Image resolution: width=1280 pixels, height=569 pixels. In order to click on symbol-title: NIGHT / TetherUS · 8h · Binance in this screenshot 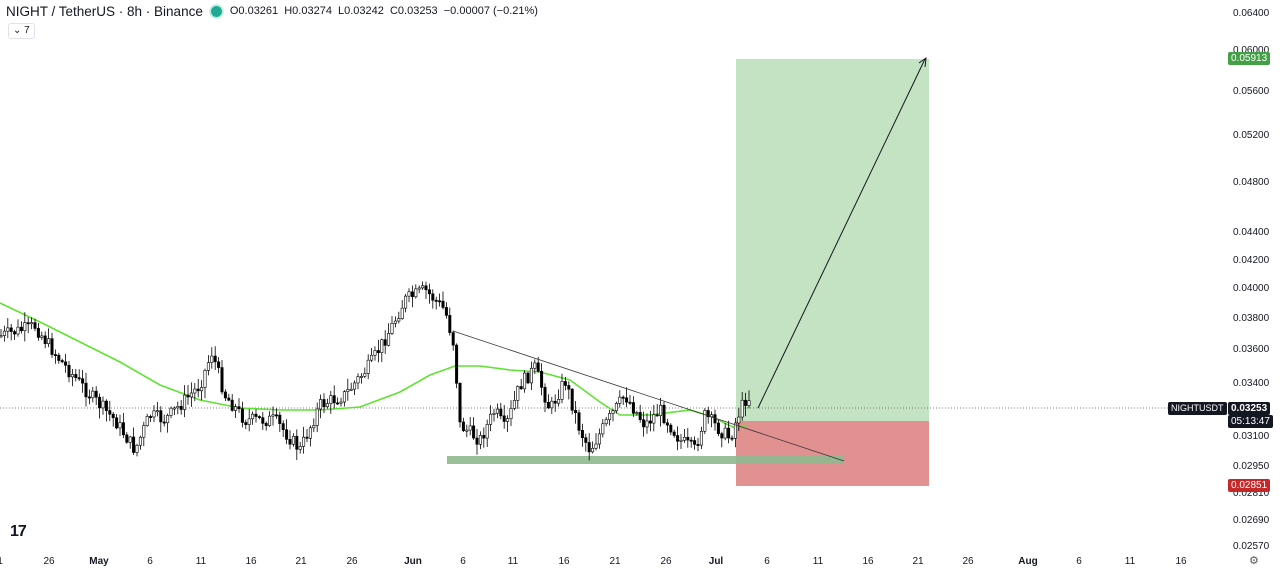, I will do `click(104, 11)`.